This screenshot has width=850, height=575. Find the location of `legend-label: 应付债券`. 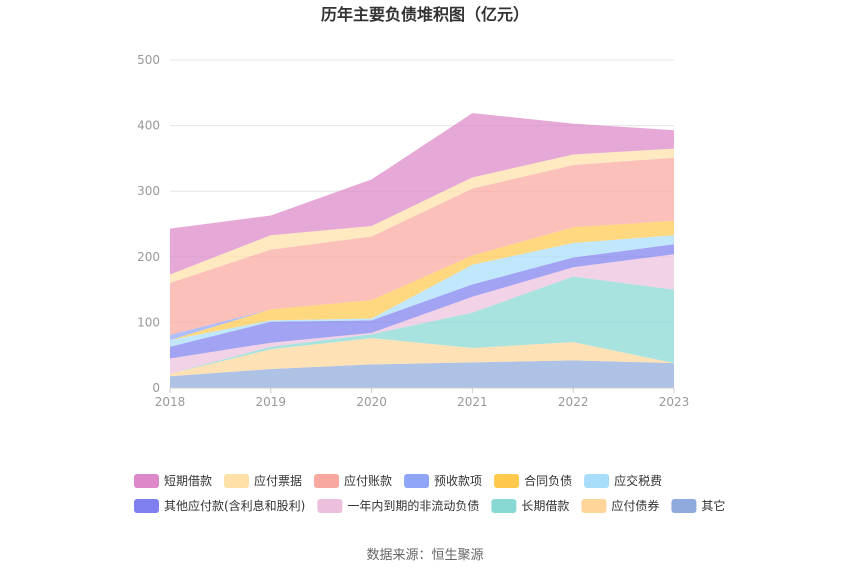

legend-label: 应付债券 is located at coordinates (635, 505).